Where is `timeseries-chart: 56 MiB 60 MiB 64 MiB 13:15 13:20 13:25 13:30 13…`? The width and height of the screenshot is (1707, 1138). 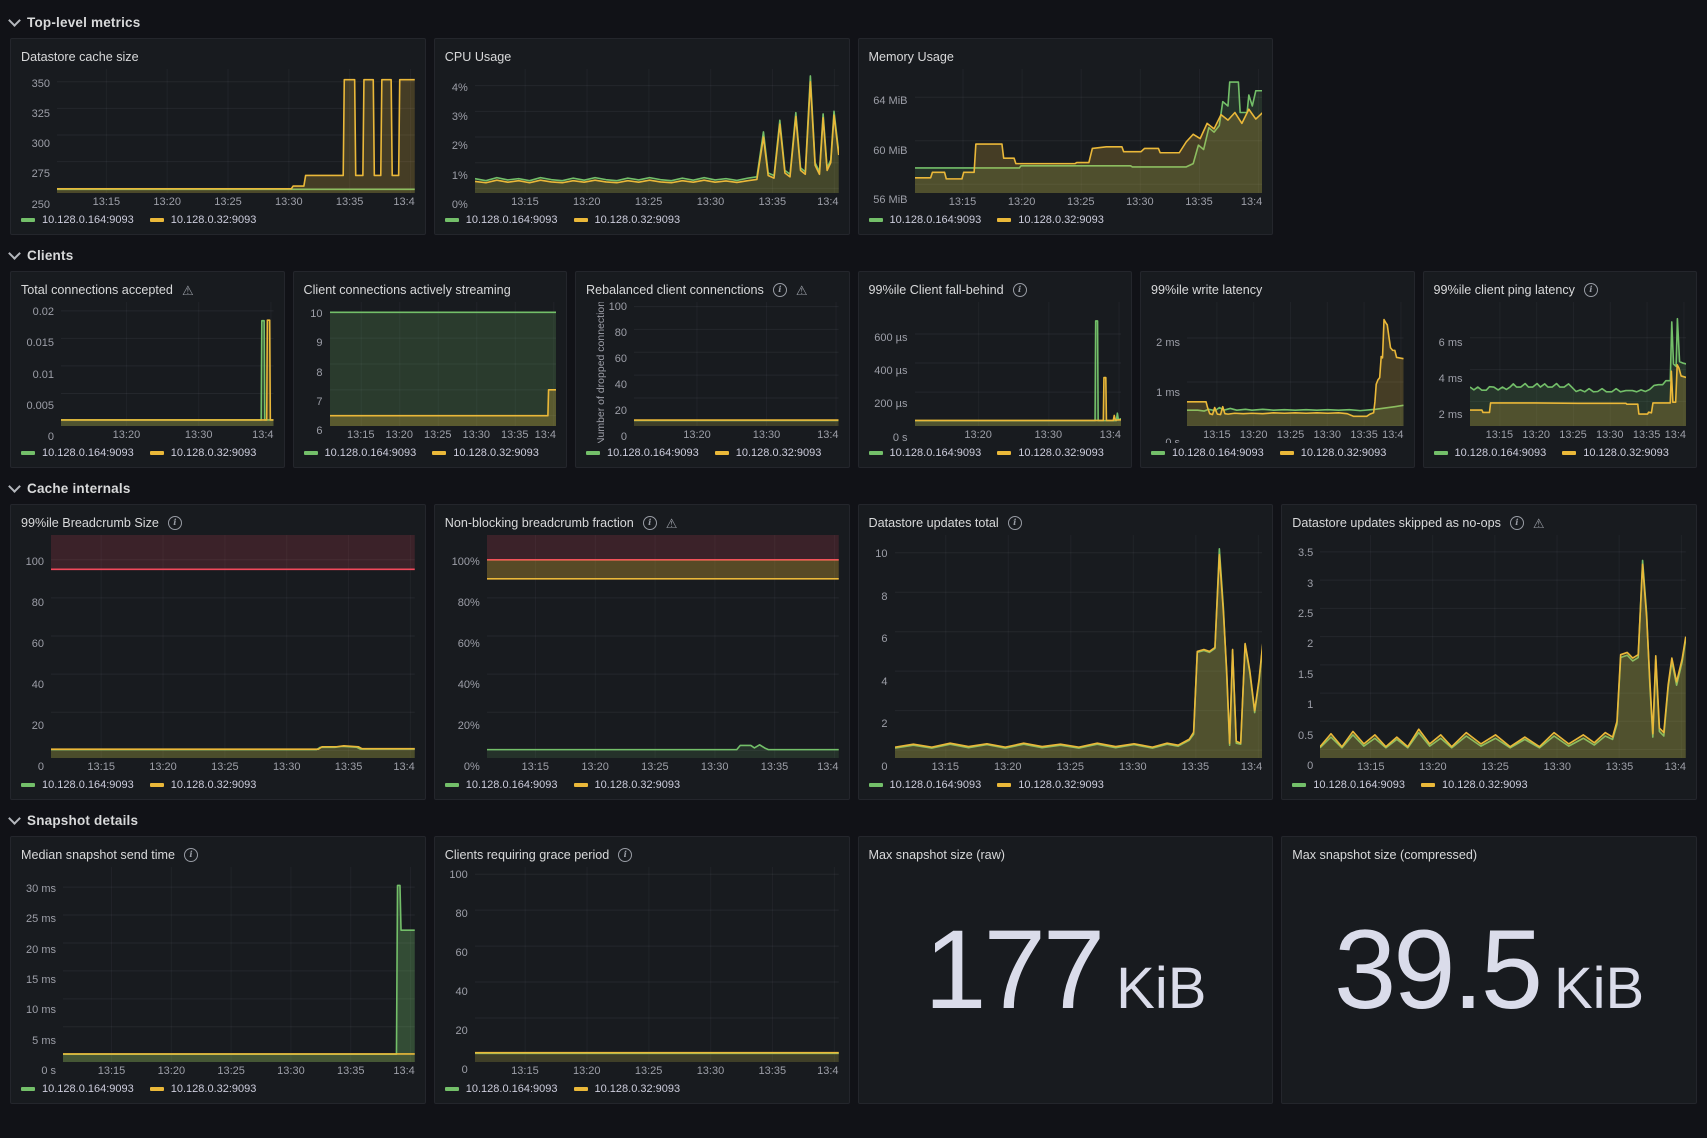 timeseries-chart: 56 MiB 60 MiB 64 MiB 13:15 13:20 13:25 13:30 13… is located at coordinates (1066, 139).